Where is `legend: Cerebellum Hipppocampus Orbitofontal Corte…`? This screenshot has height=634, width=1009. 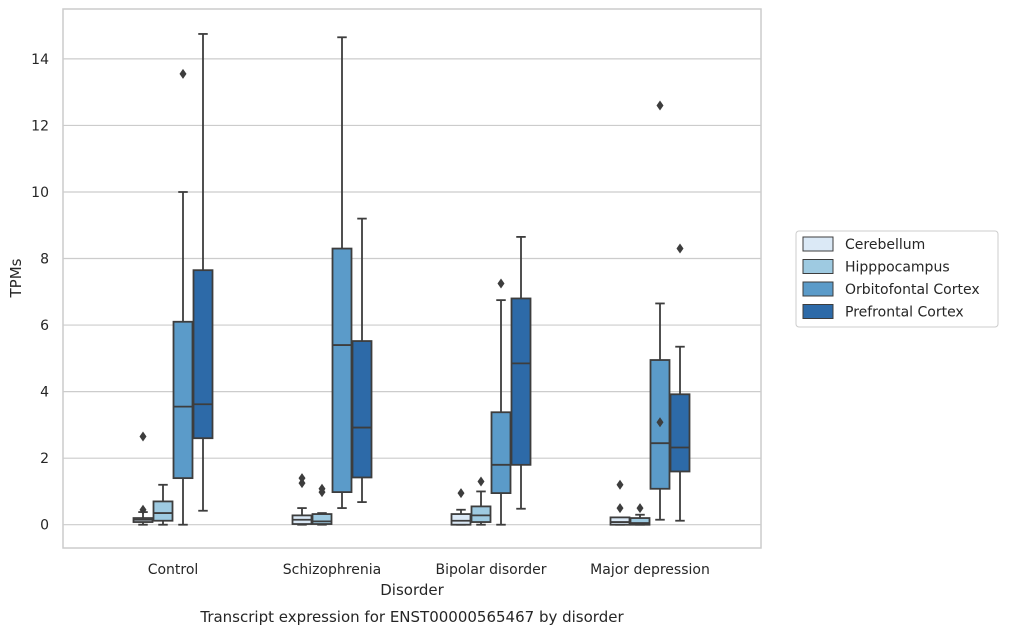 legend: Cerebellum Hipppocampus Orbitofontal Corte… is located at coordinates (897, 279).